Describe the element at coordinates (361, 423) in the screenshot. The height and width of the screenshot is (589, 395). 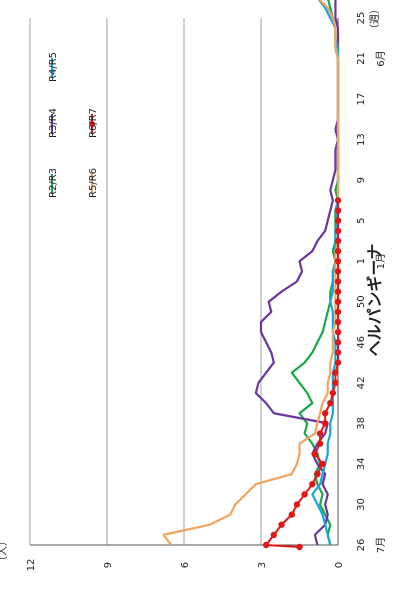
I see `x-tick-label: 38` at that location.